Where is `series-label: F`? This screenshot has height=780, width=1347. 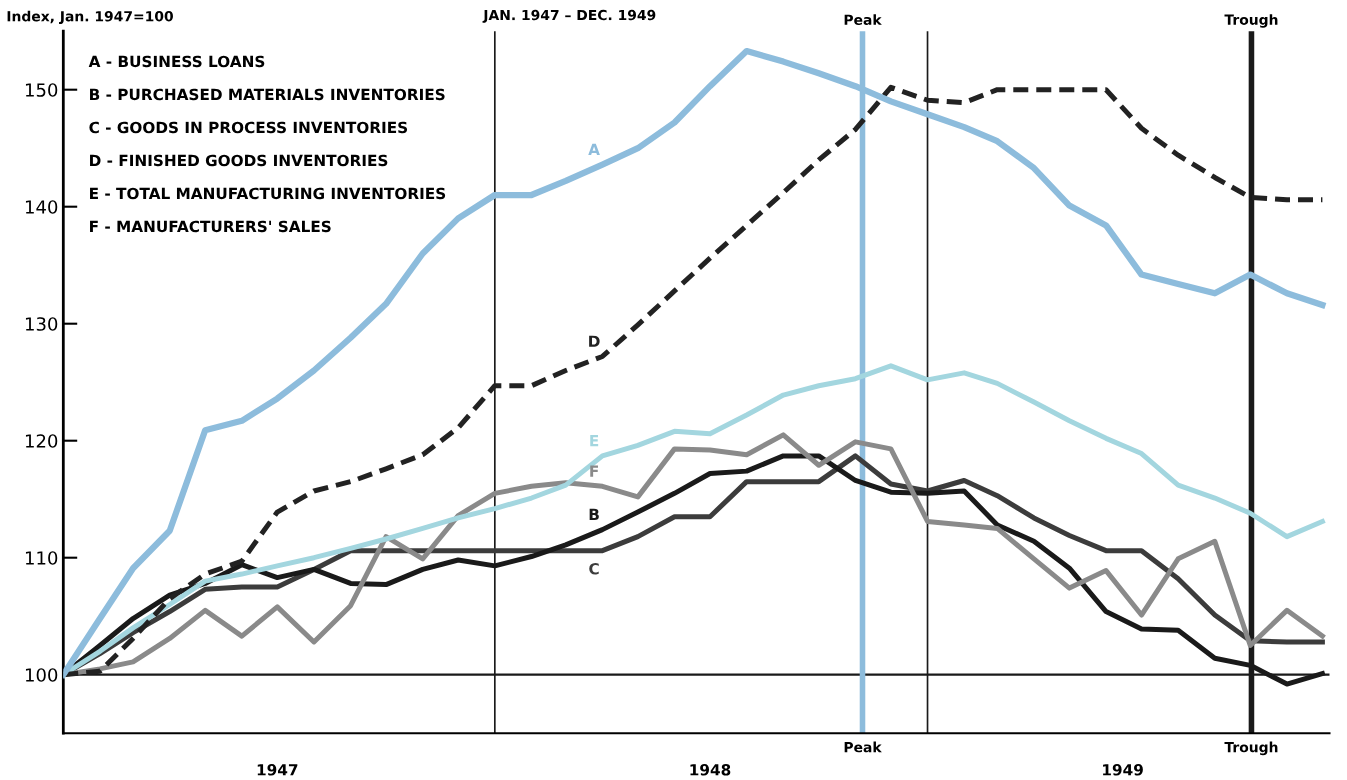
series-label: F is located at coordinates (594, 471).